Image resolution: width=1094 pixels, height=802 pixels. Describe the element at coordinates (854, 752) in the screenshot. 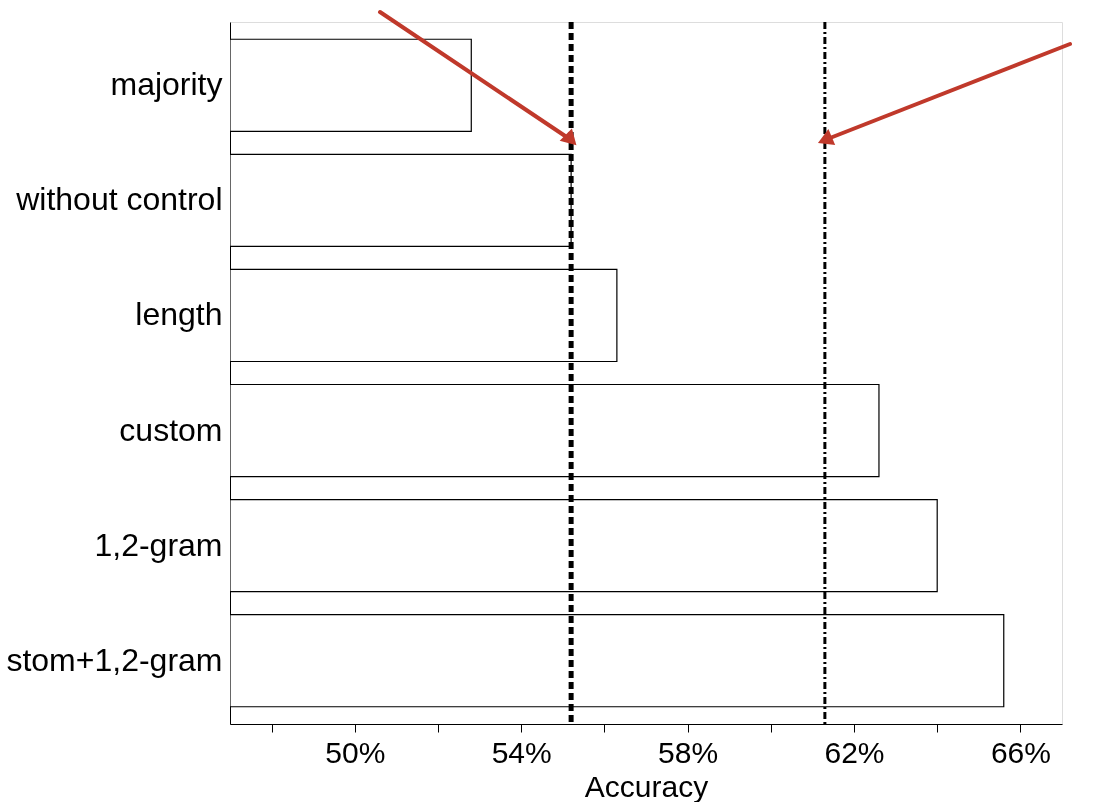

I see `x-tick-label: 62%` at that location.